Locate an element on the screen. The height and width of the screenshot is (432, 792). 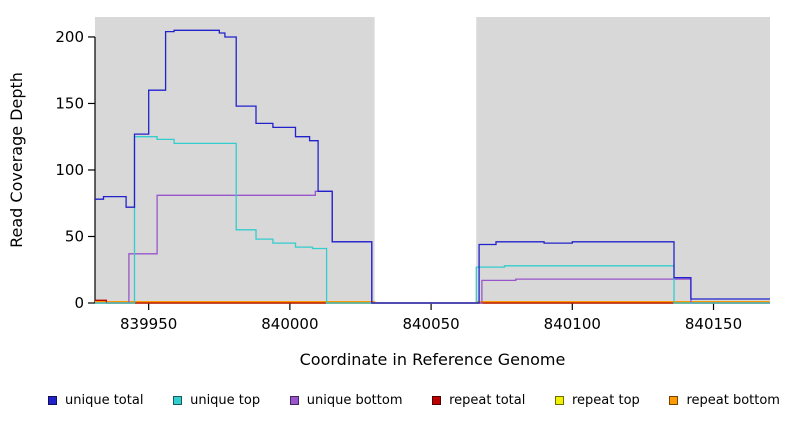
x-tick-label: 840150 is located at coordinates (713, 324).